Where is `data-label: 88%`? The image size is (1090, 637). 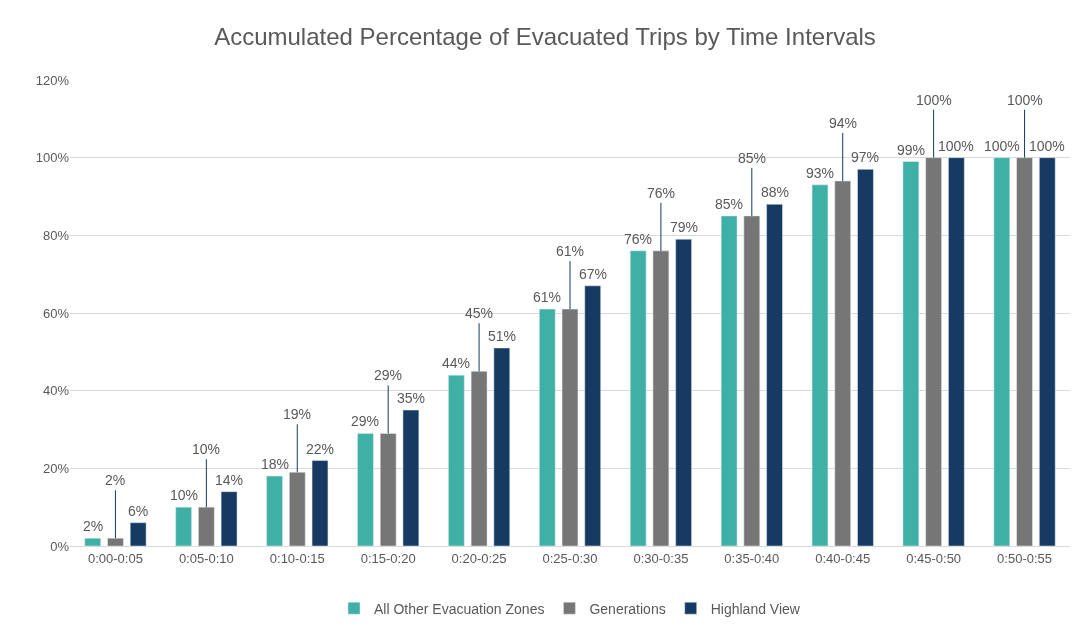
data-label: 88% is located at coordinates (775, 192).